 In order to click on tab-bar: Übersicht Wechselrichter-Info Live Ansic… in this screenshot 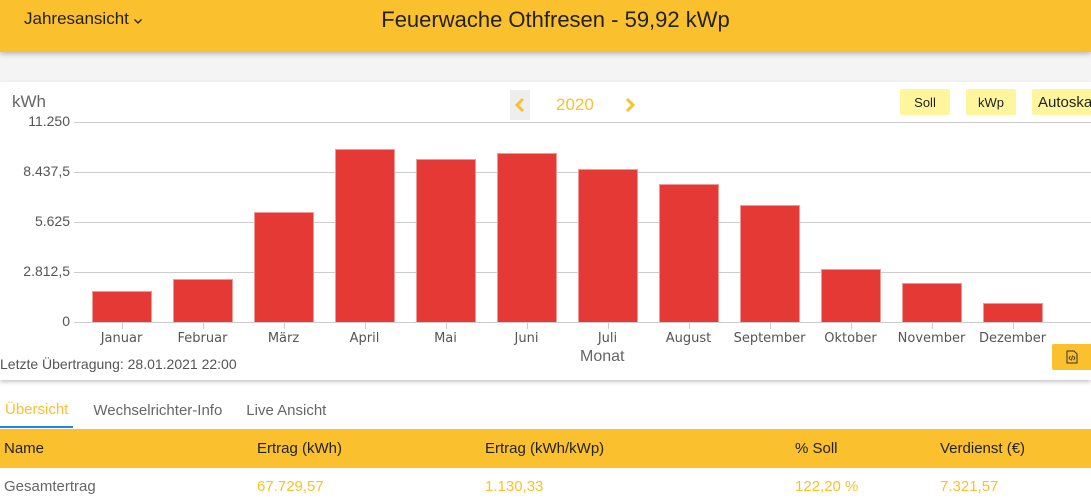, I will do `click(173, 410)`.